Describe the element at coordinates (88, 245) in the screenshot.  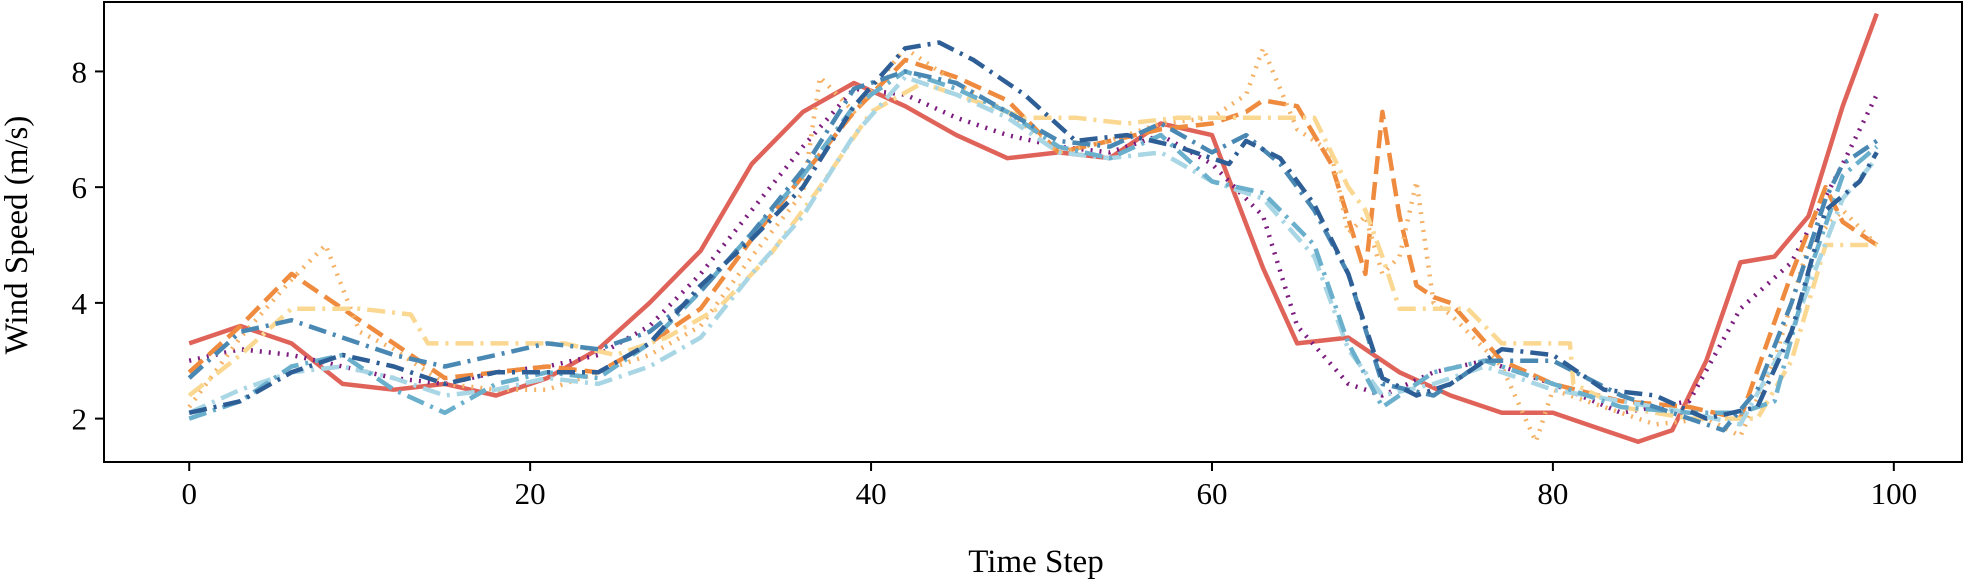
I see `y-axis: 2 4 6 8` at that location.